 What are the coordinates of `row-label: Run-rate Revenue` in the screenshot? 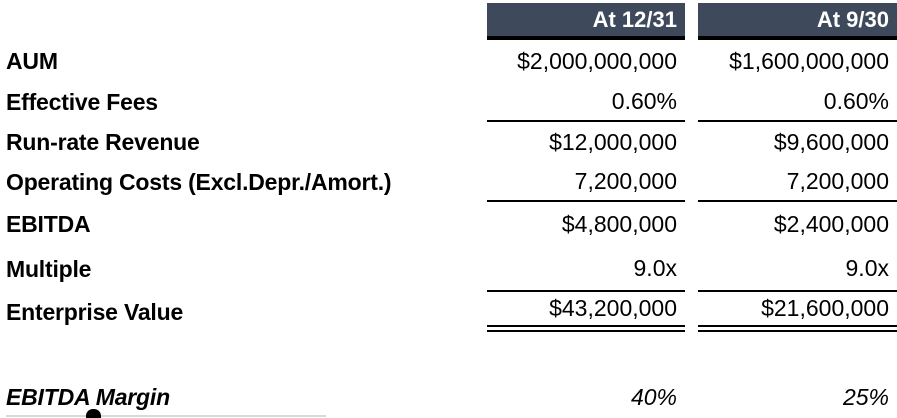 It's located at (103, 141).